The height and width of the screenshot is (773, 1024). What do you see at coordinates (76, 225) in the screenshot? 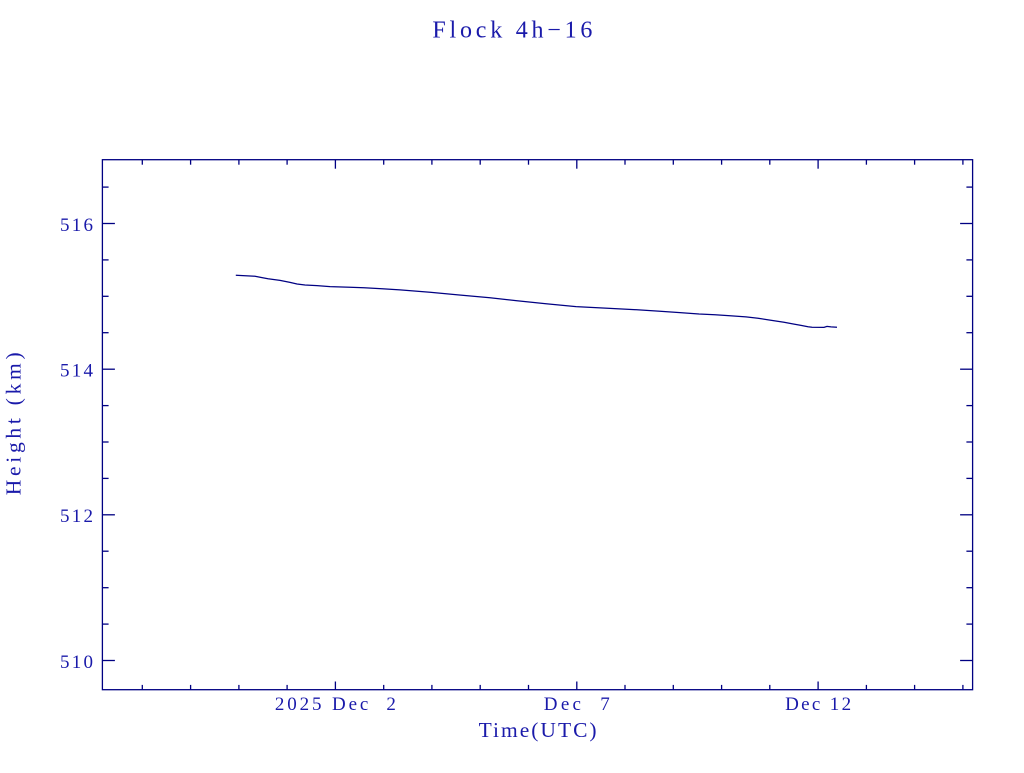
I see `svg-text: 516` at bounding box center [76, 225].